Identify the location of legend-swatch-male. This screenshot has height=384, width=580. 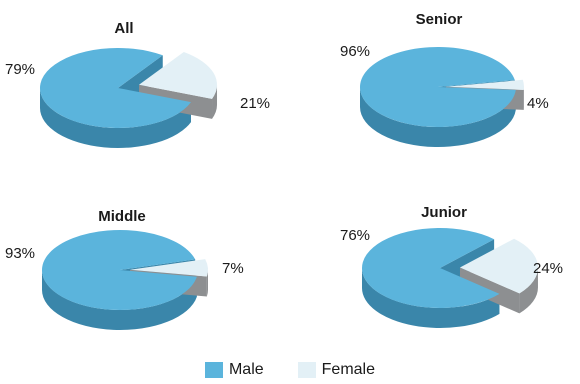
(213, 370).